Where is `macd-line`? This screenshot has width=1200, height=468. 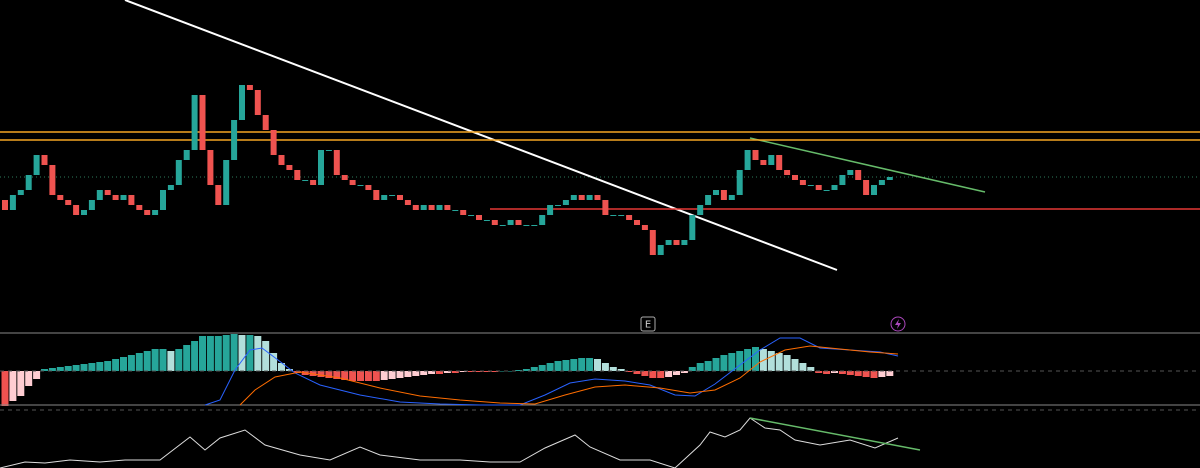
macd-line is located at coordinates (551, 371).